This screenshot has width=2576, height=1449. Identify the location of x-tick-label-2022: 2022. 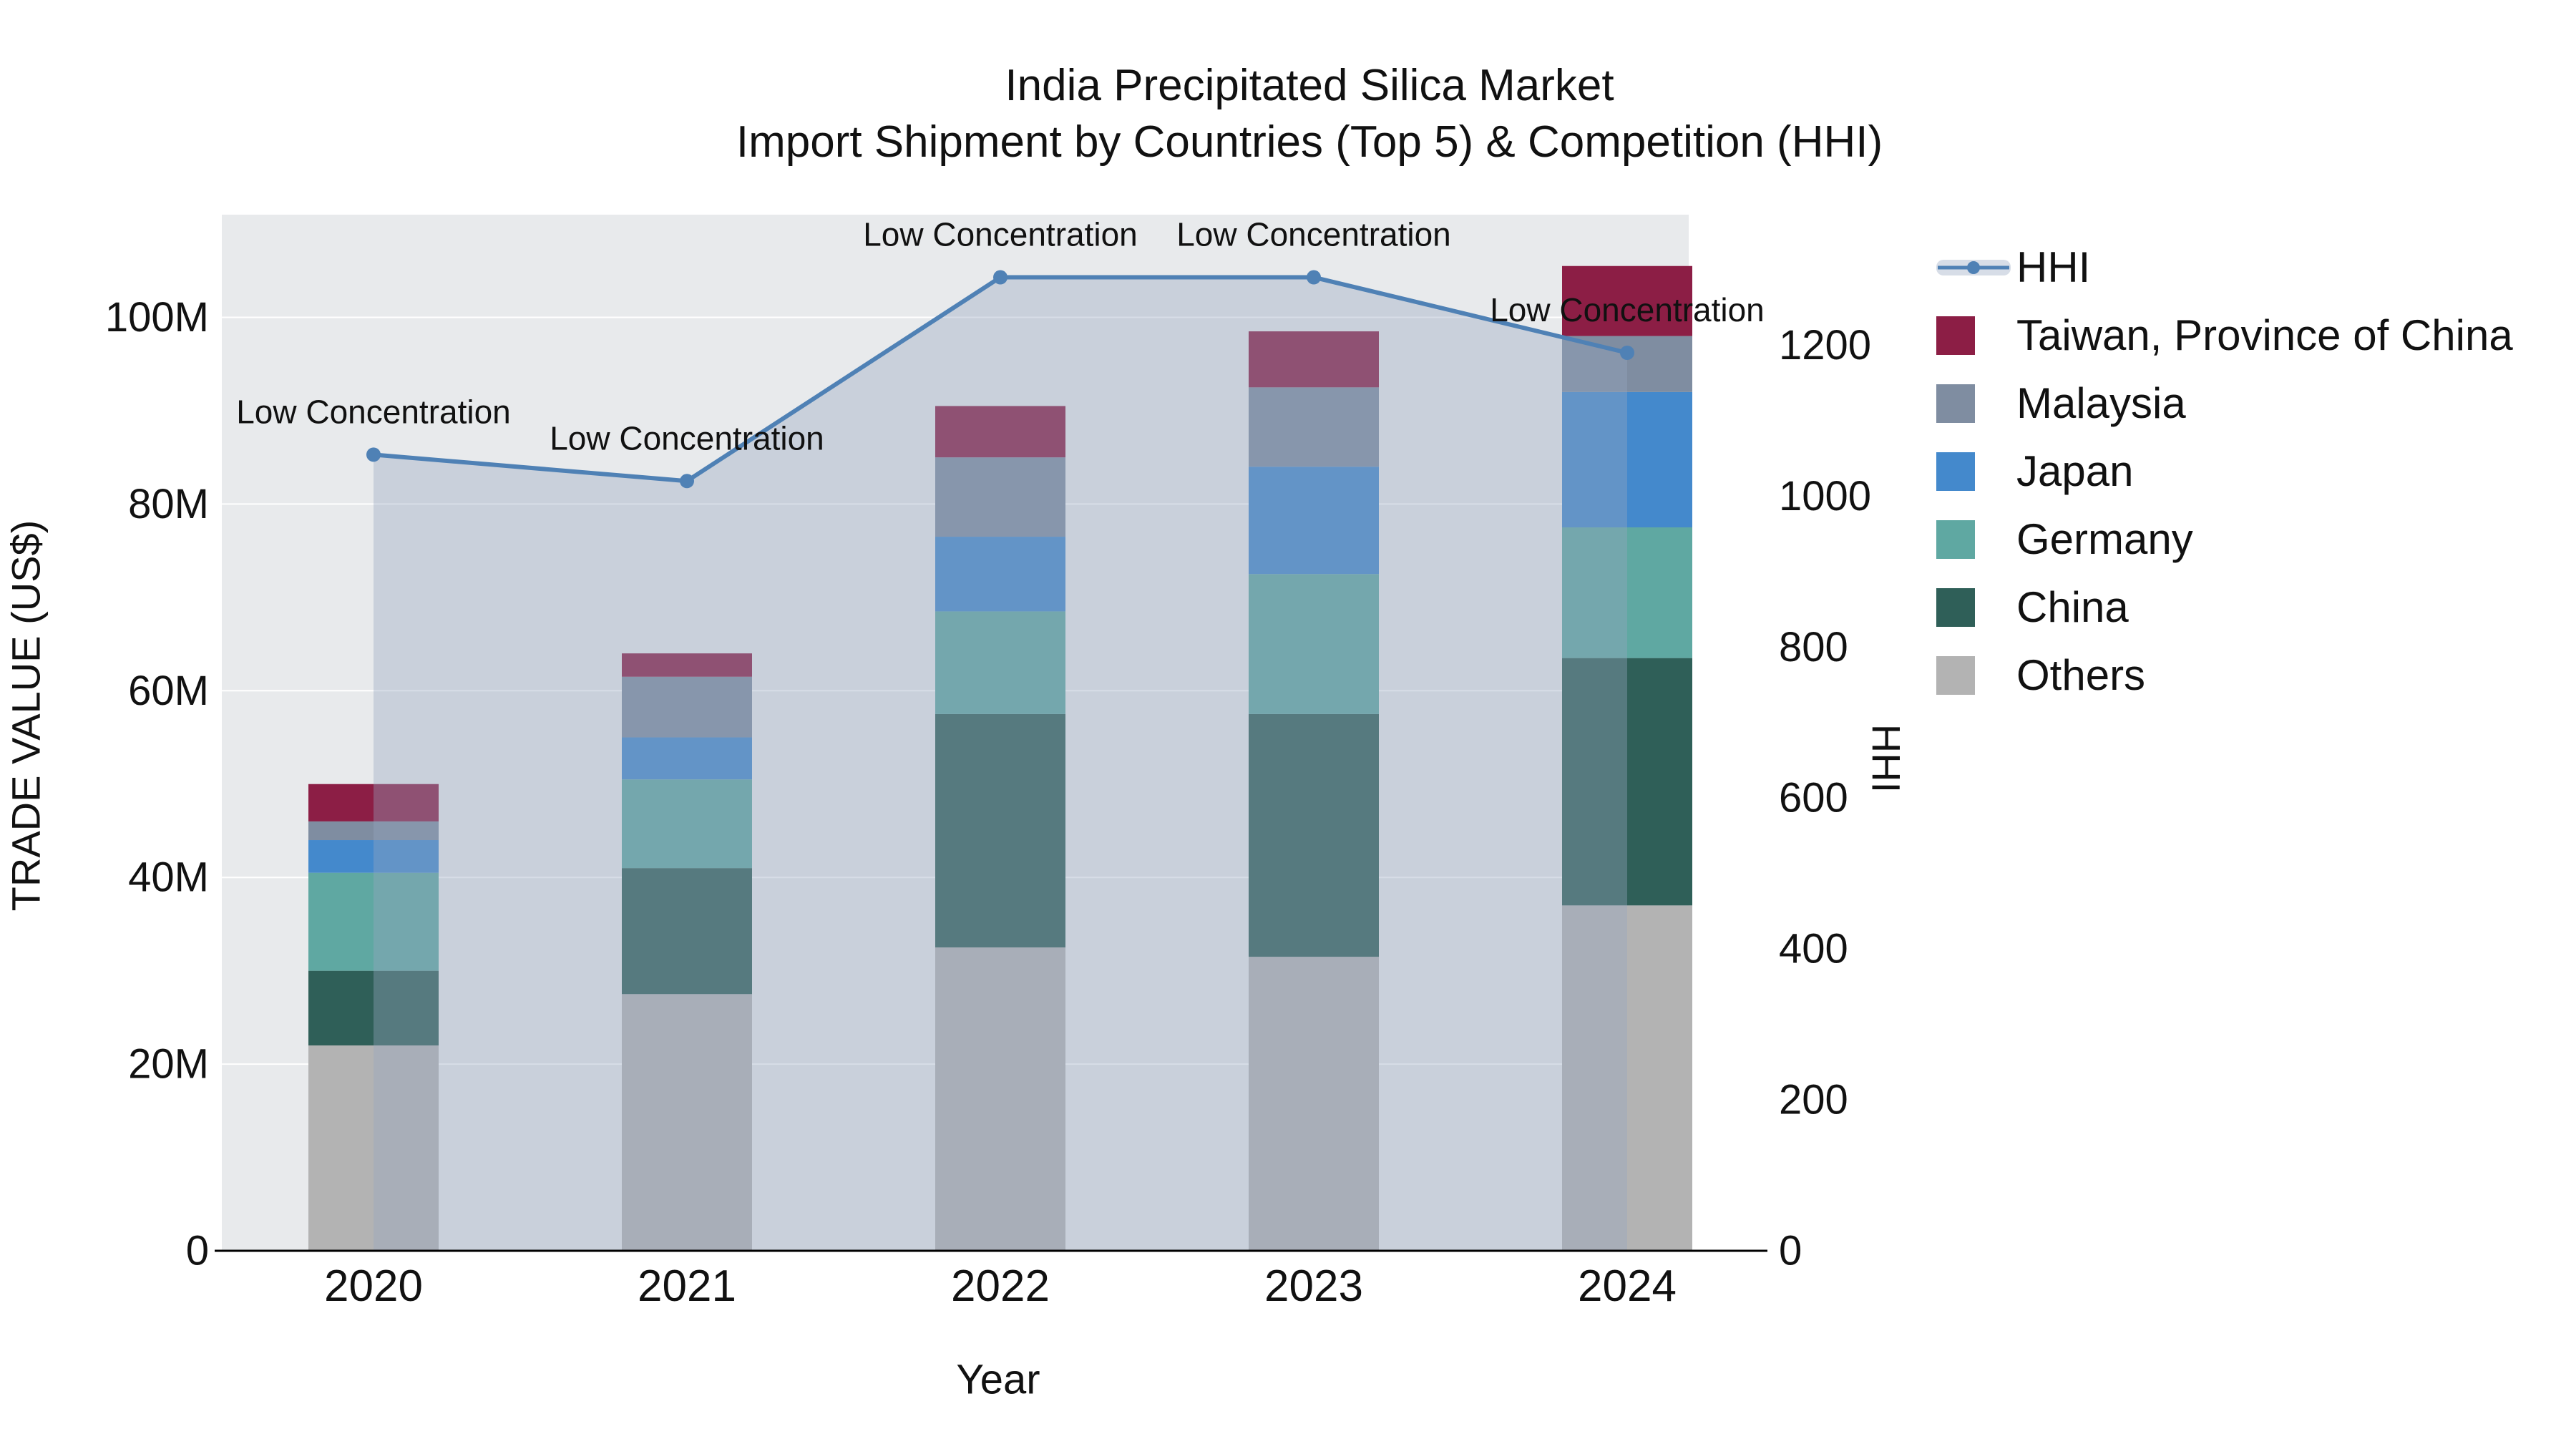
(1000, 1286).